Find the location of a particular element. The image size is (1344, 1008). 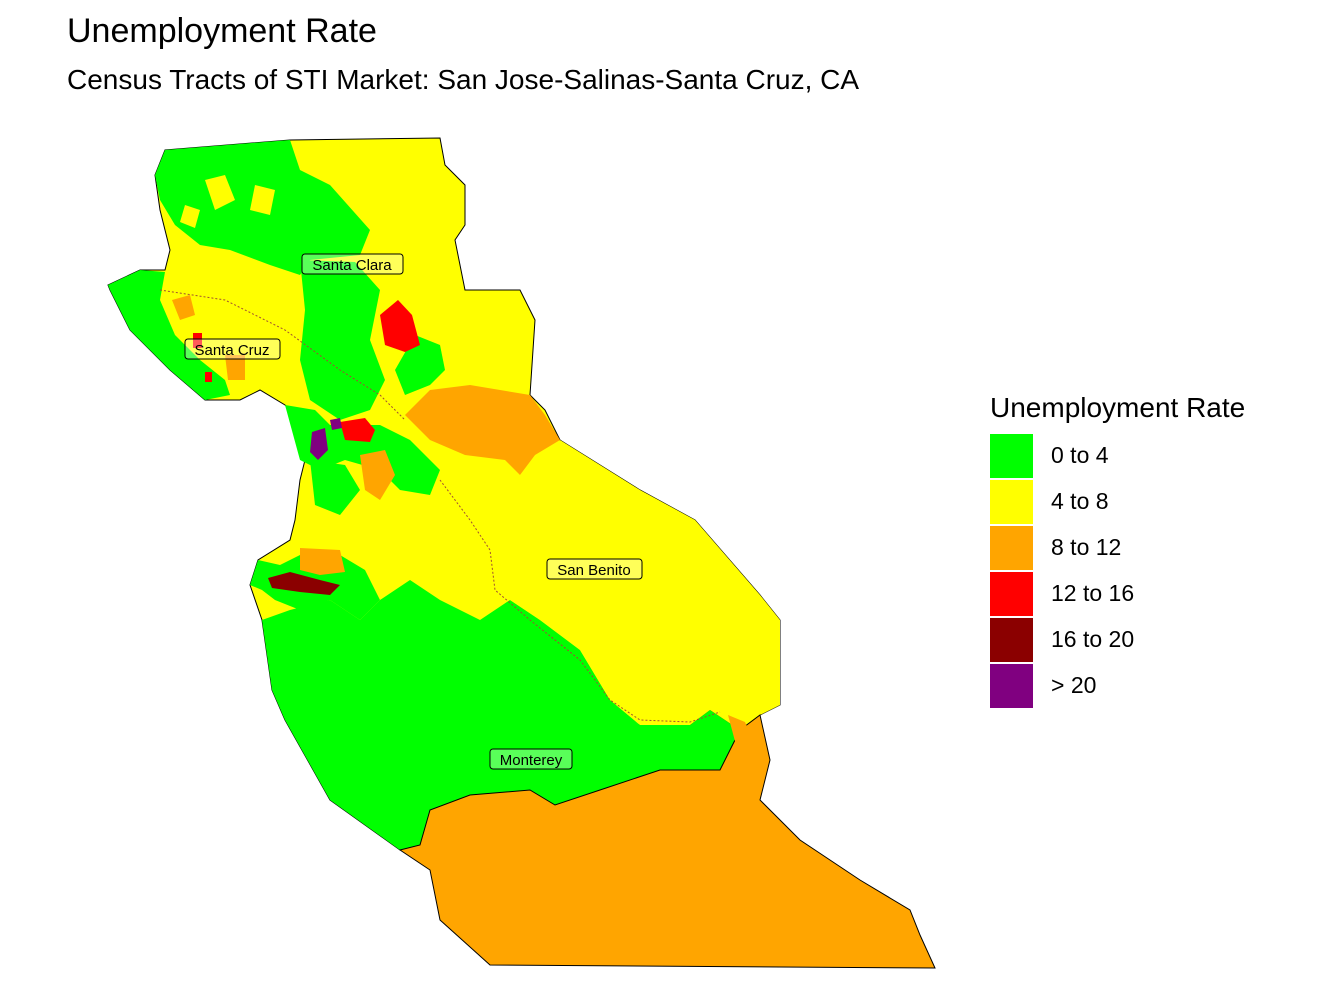

legend-item: 16 to 20 is located at coordinates (1117, 641).